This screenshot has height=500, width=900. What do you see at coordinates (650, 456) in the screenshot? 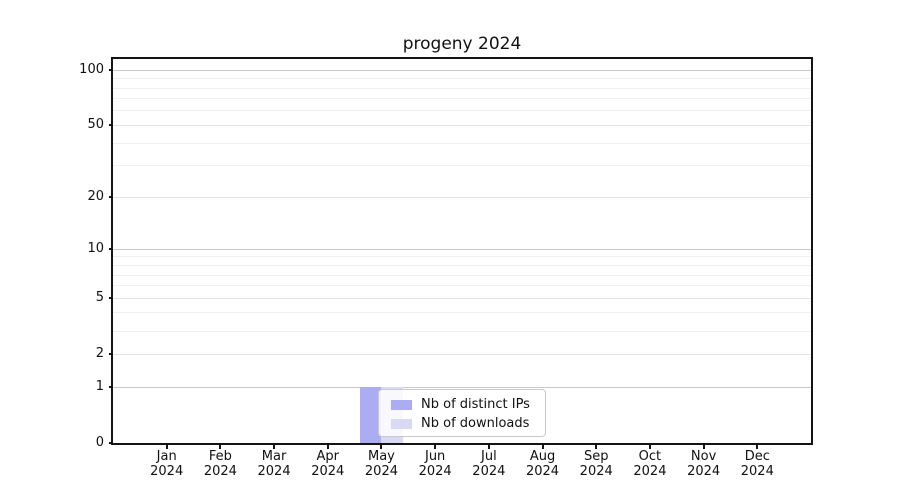
I see `x-tick-month: Oct` at bounding box center [650, 456].